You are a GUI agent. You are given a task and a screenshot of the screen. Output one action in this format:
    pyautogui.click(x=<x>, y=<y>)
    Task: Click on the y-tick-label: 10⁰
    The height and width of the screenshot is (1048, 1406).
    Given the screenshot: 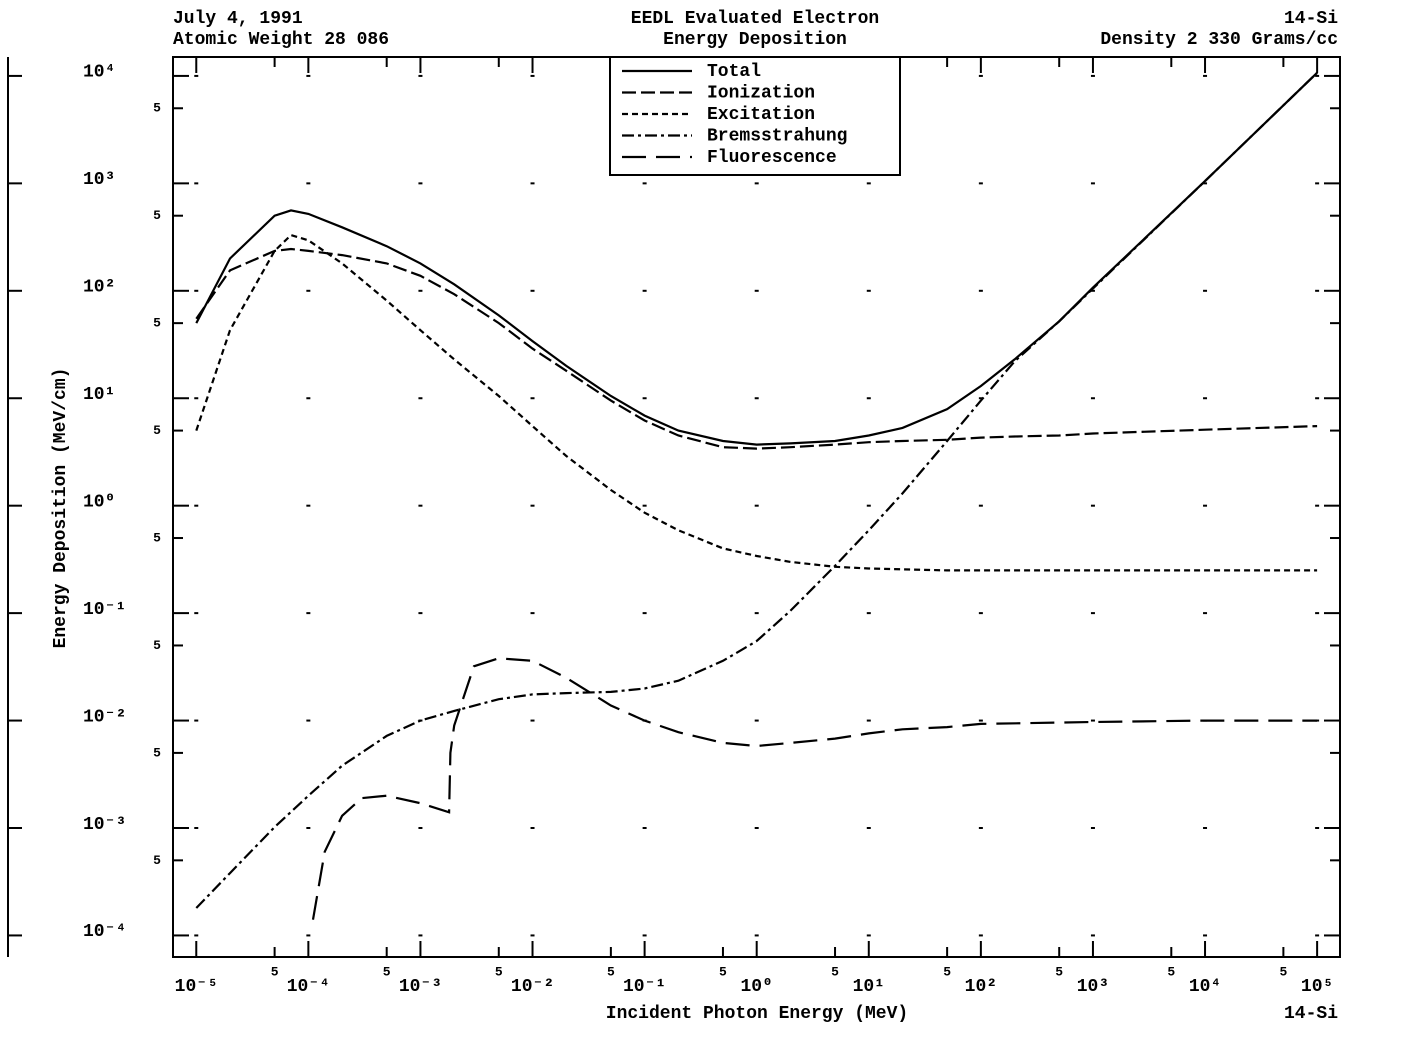 What is the action you would take?
    pyautogui.click(x=99, y=502)
    